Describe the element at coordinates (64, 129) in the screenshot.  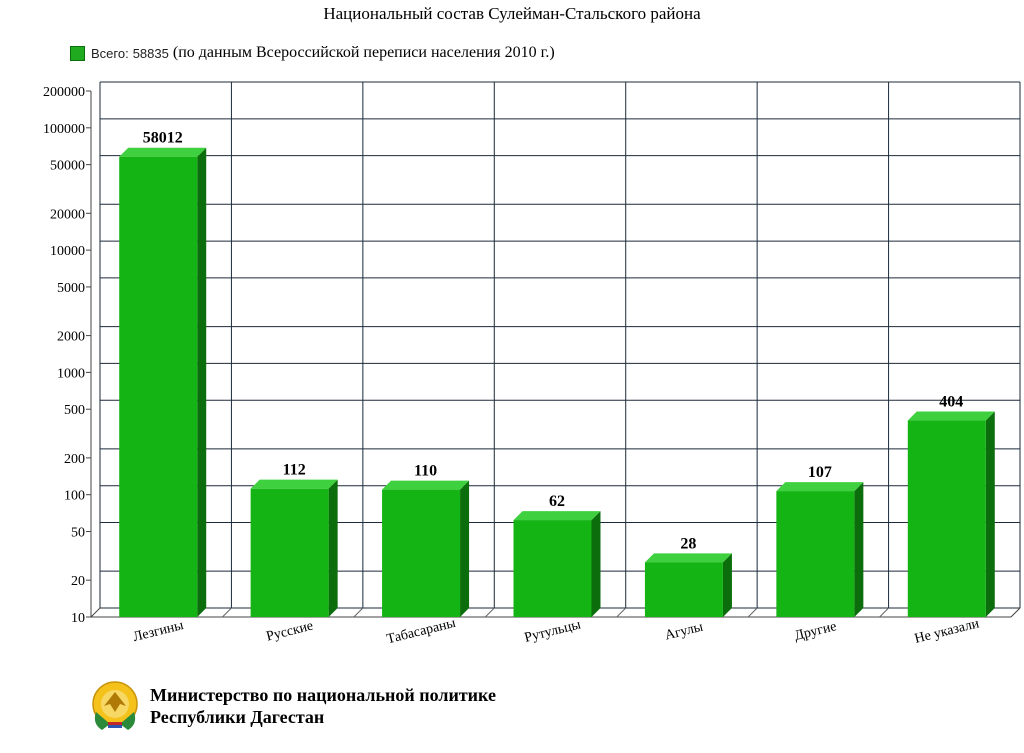
I see `y-tick-label: 100000` at that location.